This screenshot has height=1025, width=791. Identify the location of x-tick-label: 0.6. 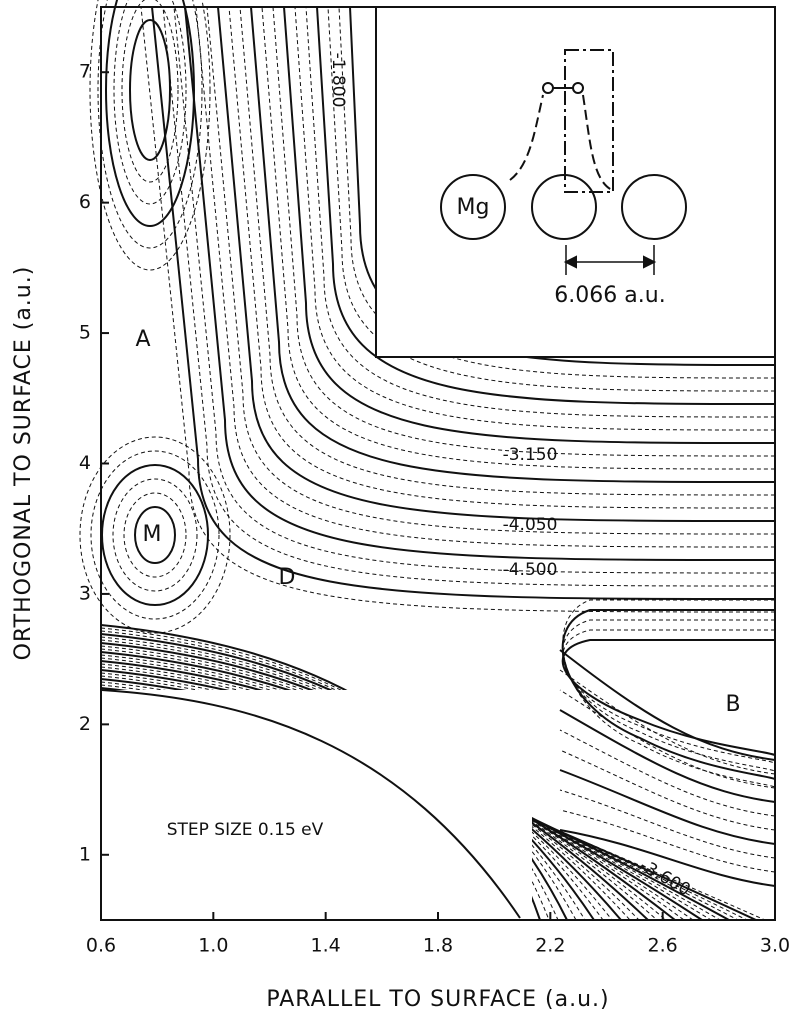
(101, 946).